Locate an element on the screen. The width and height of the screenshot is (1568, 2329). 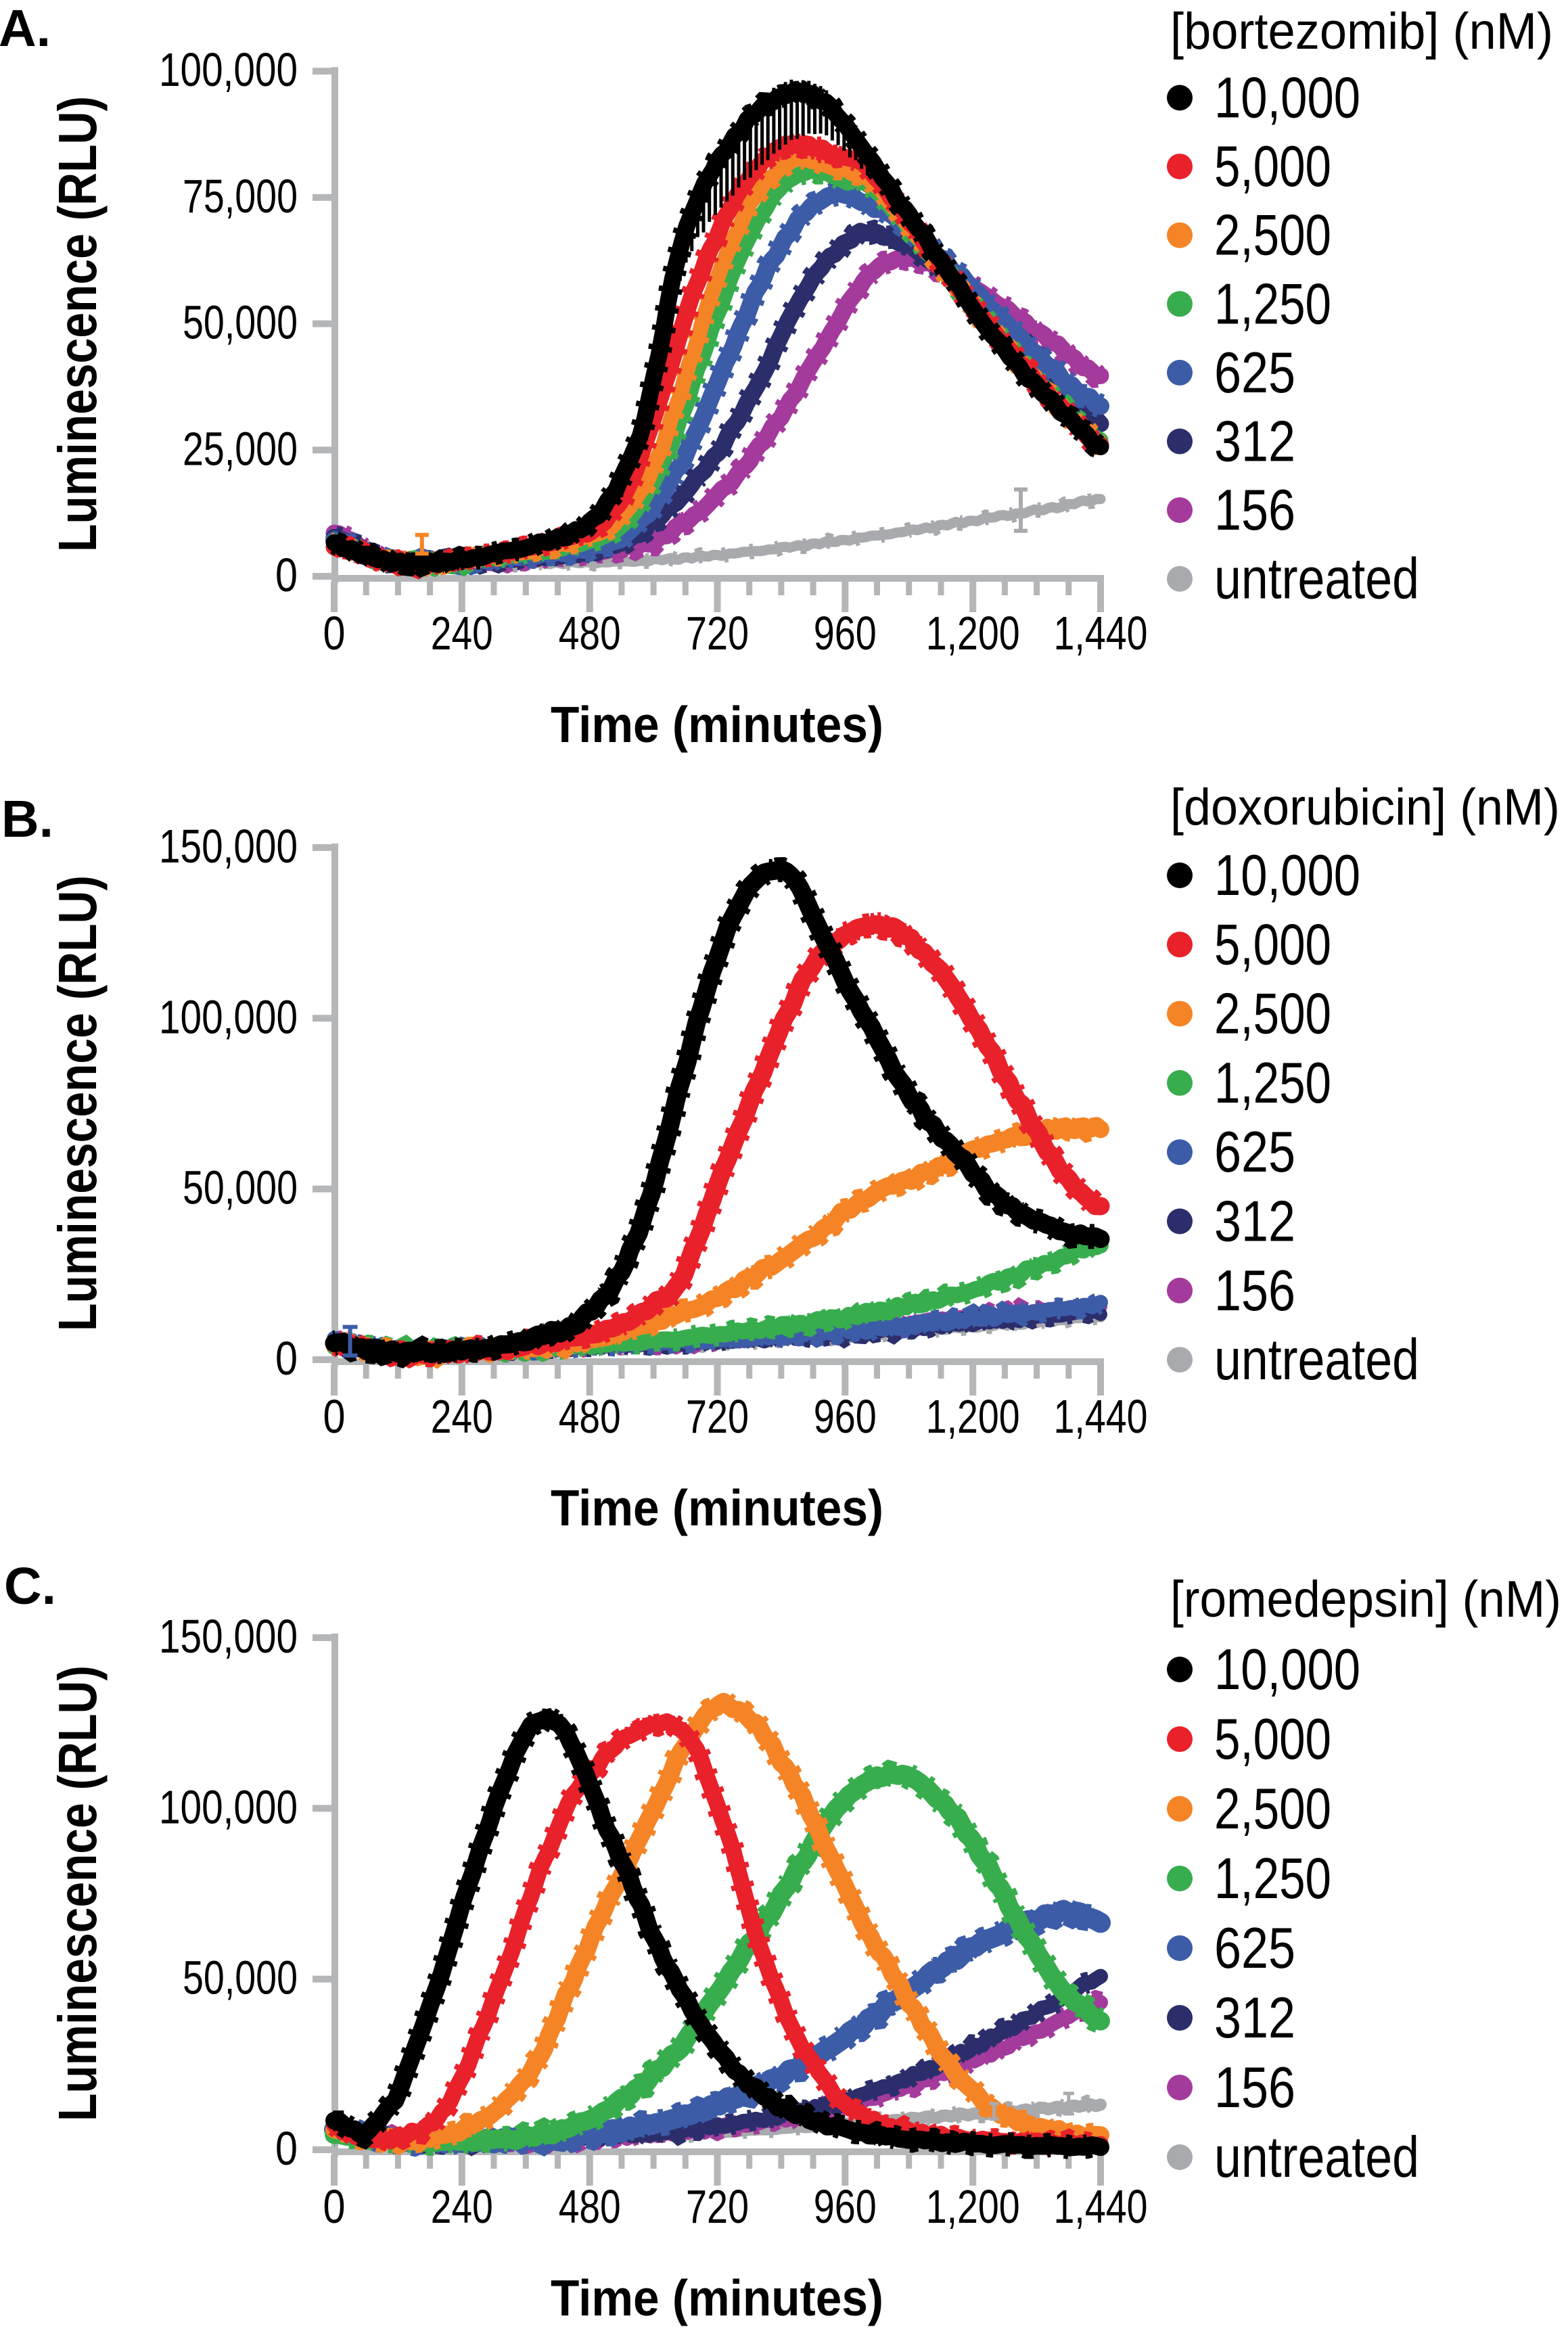
svg-text: [romedepsin] (nM) is located at coordinates (1366, 1600).